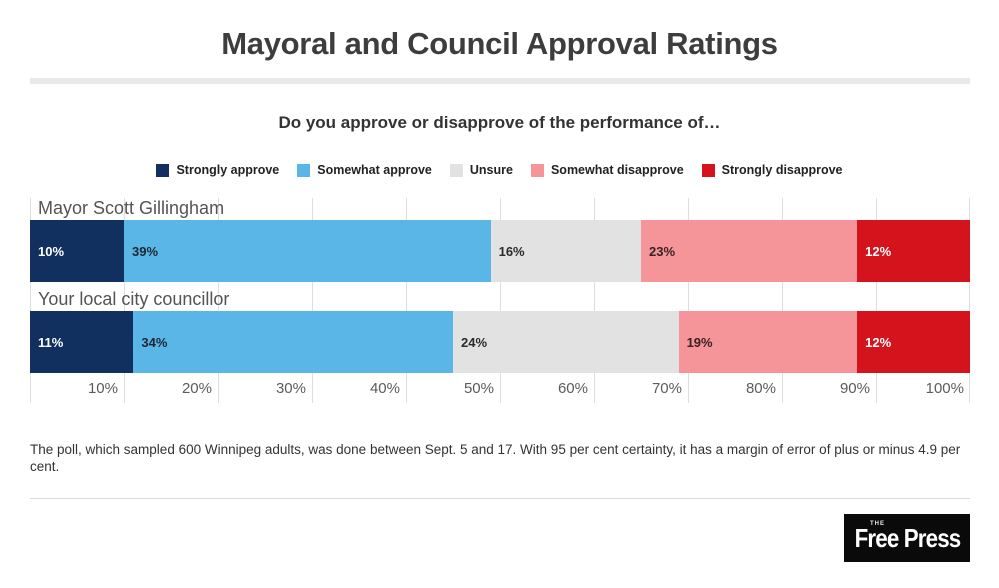 The image size is (999, 588). Describe the element at coordinates (290, 388) in the screenshot. I see `axis-tick-label: 30%` at that location.